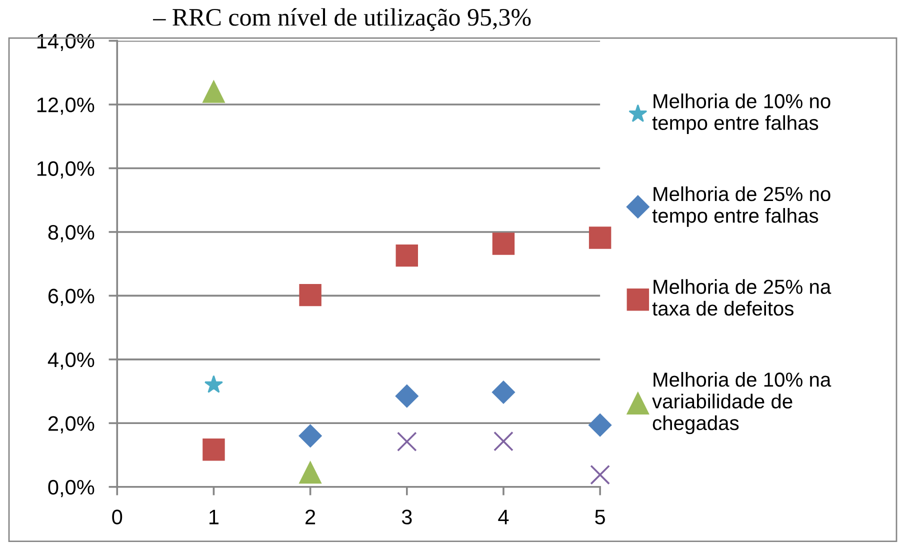  Describe the element at coordinates (742, 403) in the screenshot. I see `legend-label: Melhoria de 10% na variabilidade de chegadas` at that location.